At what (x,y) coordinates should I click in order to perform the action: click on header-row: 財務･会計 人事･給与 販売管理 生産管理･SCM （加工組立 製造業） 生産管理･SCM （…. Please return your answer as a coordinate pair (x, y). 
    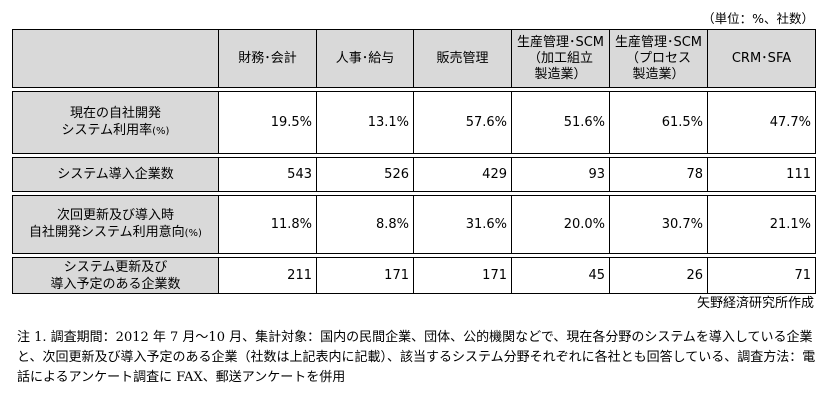
    Looking at the image, I should click on (414, 58).